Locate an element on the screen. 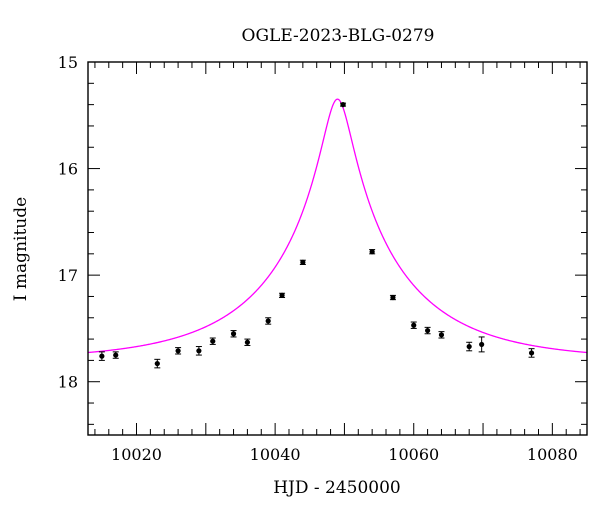 The width and height of the screenshot is (600, 512). x-tick-label: 10020 is located at coordinates (136, 454).